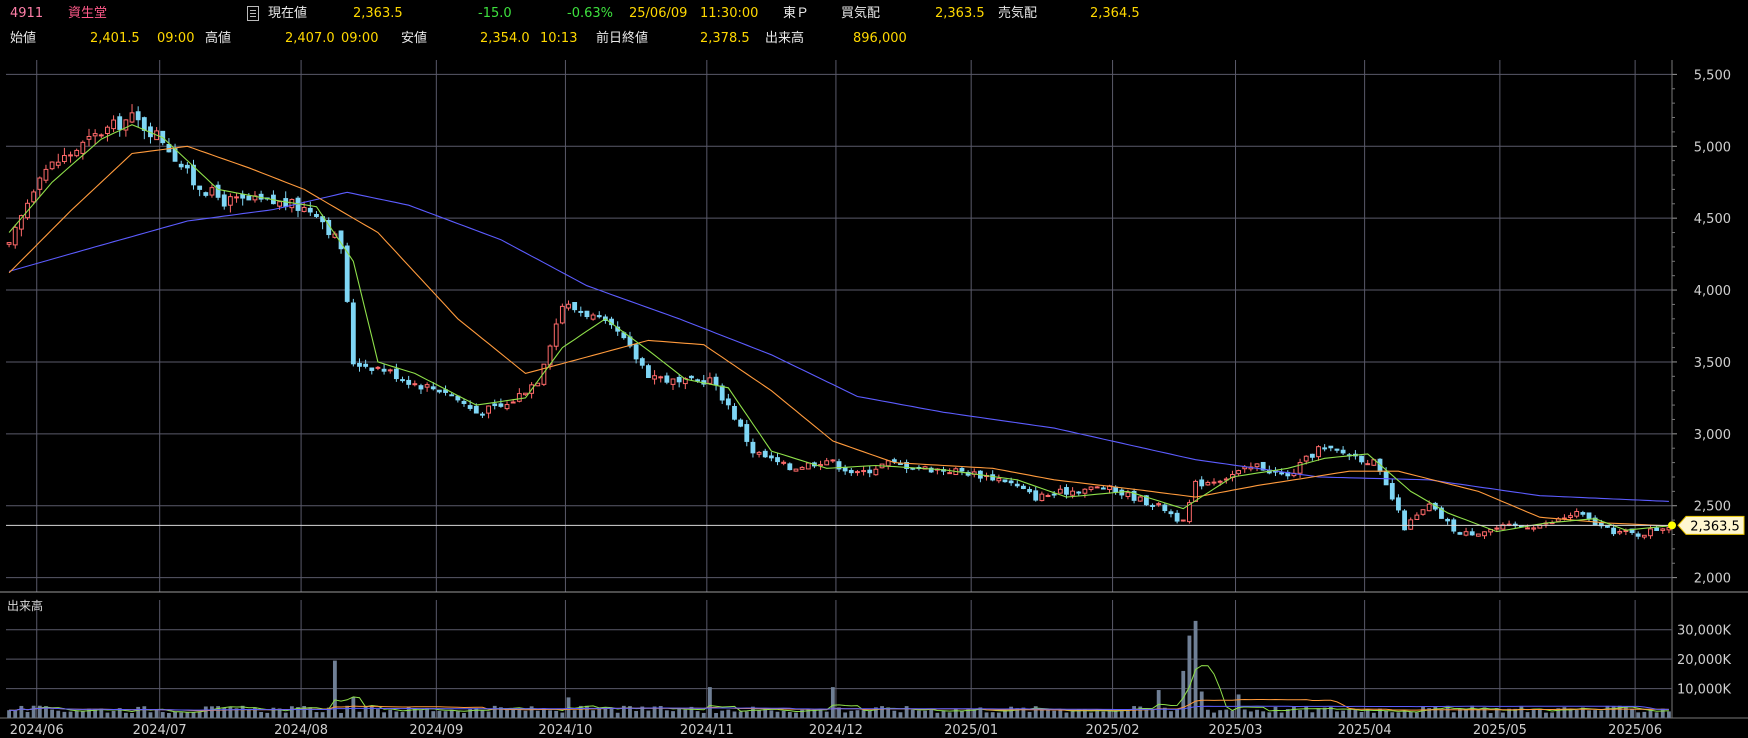 This screenshot has width=1748, height=738. What do you see at coordinates (360, 38) in the screenshot?
I see `high-time: 09:00` at bounding box center [360, 38].